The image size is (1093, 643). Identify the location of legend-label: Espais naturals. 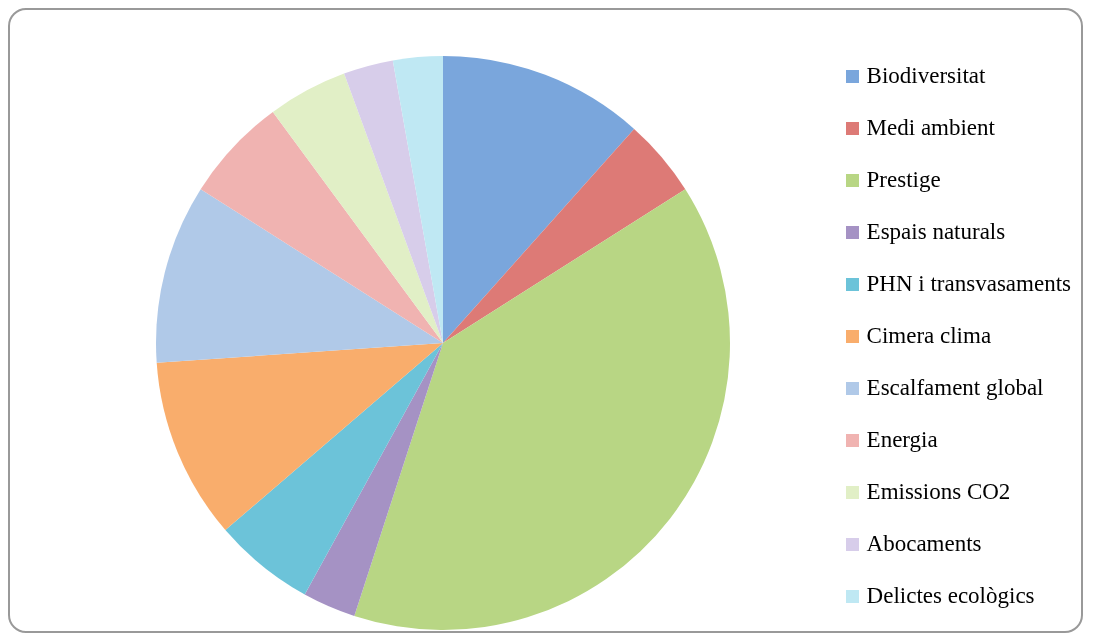
(936, 232).